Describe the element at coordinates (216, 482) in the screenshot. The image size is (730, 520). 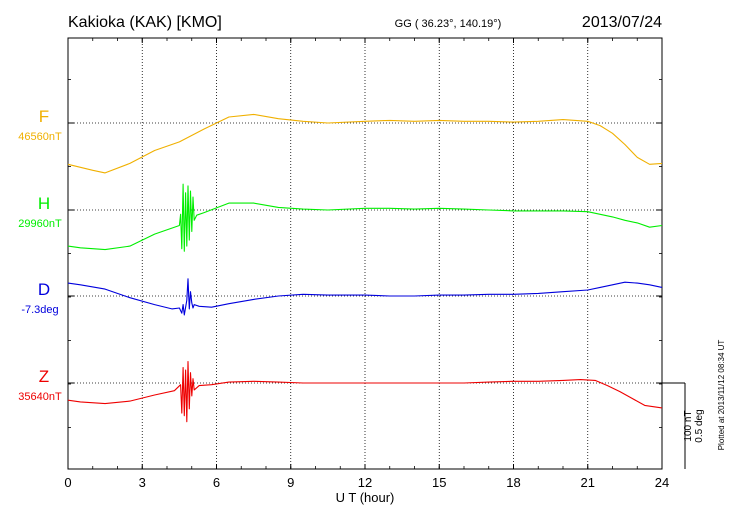
I see `x-tick-label-6: 6` at that location.